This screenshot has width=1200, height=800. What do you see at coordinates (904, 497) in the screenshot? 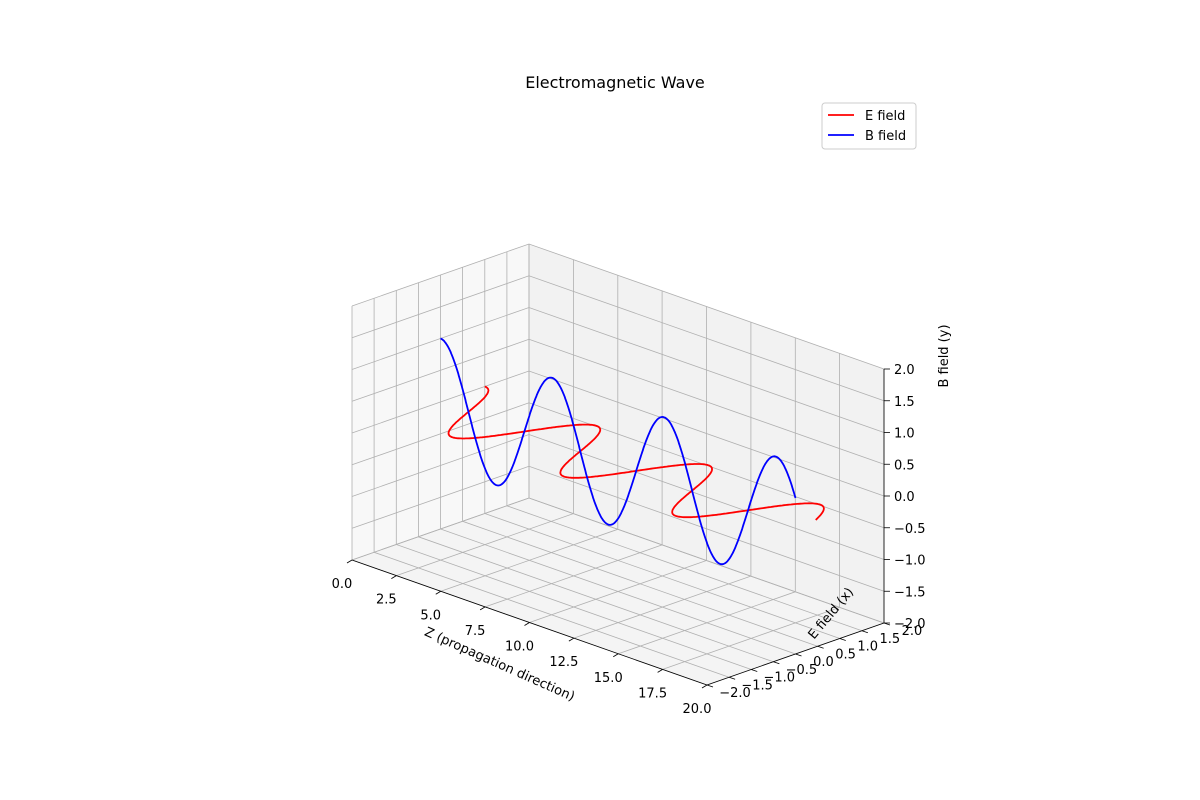
I see `y-tick-label: 0.0` at bounding box center [904, 497].